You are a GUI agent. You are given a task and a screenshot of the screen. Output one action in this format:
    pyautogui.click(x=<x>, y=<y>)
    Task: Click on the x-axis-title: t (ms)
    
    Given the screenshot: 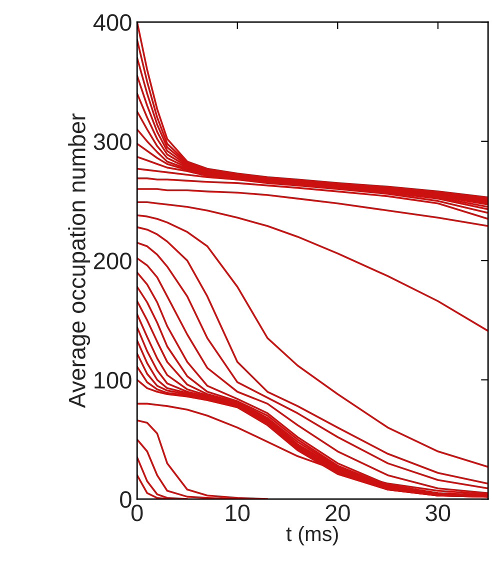 What is the action you would take?
    pyautogui.click(x=312, y=536)
    